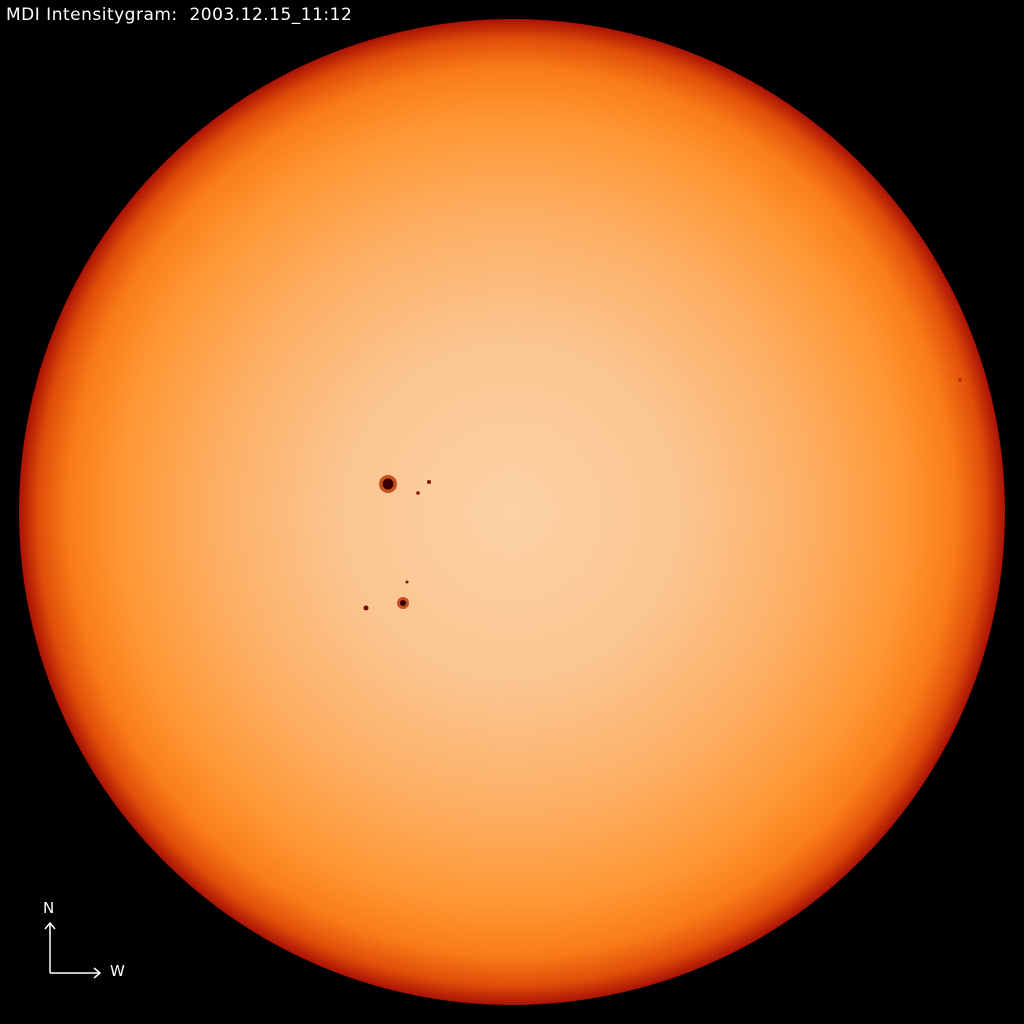  Describe the element at coordinates (49, 908) in the screenshot. I see `compass-north-label: N` at that location.